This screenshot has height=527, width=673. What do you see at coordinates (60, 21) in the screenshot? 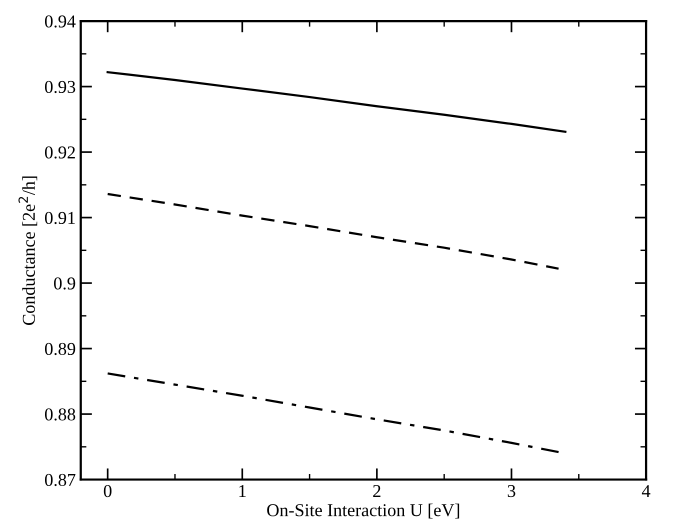
I see `y-tick-label: 0.94` at bounding box center [60, 21].